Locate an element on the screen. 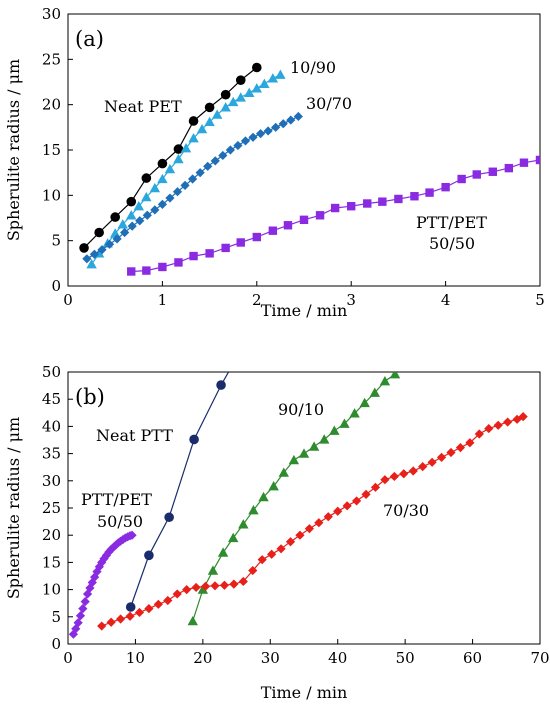  chart-b-x-tick-label: 0 is located at coordinates (68, 658).